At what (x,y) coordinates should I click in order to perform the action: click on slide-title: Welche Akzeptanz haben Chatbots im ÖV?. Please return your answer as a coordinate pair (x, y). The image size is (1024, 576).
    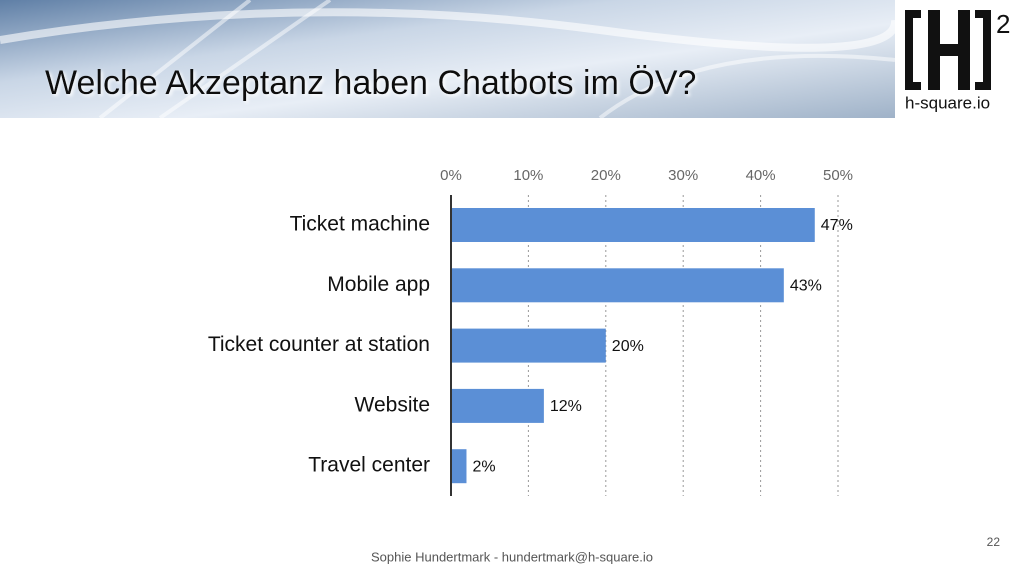
    Looking at the image, I should click on (370, 83).